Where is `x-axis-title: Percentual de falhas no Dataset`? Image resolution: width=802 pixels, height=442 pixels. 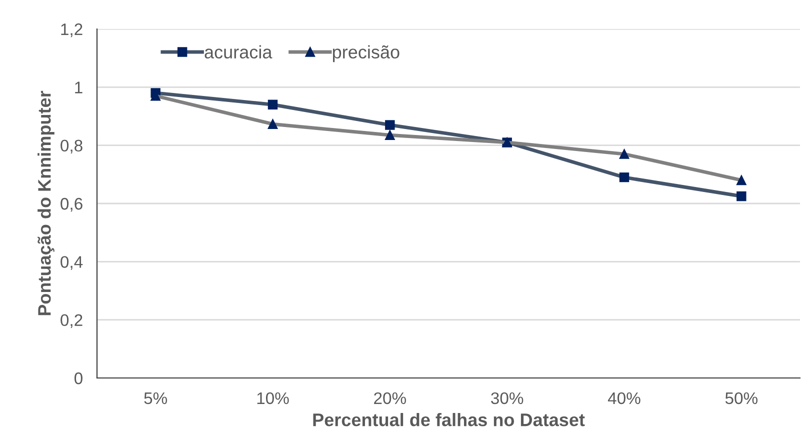 x-axis-title: Percentual de falhas no Dataset is located at coordinates (449, 419).